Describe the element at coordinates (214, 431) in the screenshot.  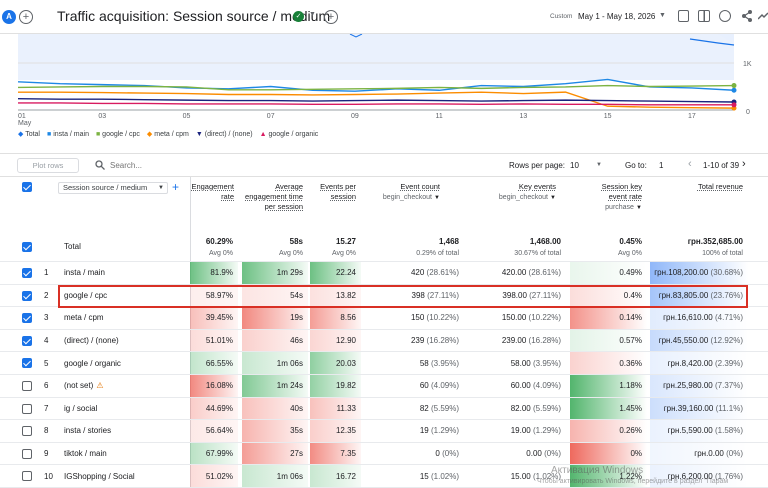
I see `cell-er: 56.64%` at that location.